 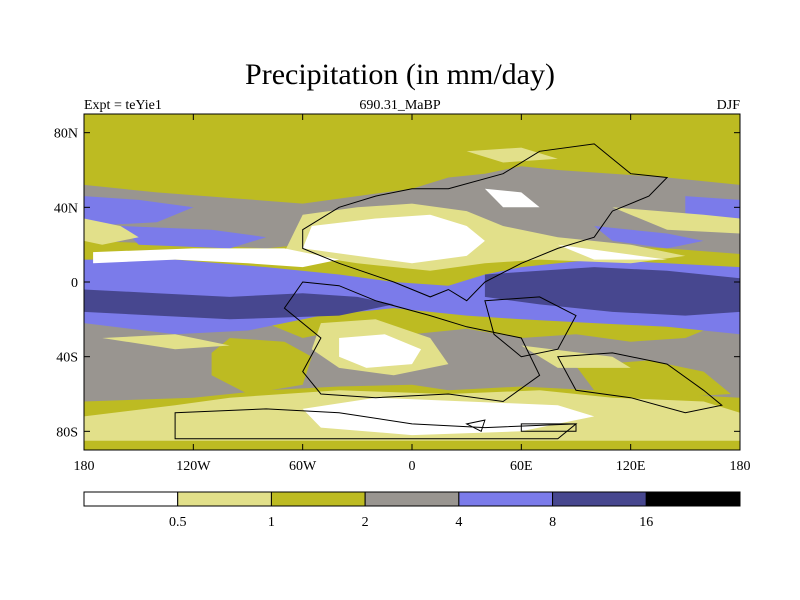 What do you see at coordinates (412, 466) in the screenshot?
I see `x-tick-label: 0` at bounding box center [412, 466].